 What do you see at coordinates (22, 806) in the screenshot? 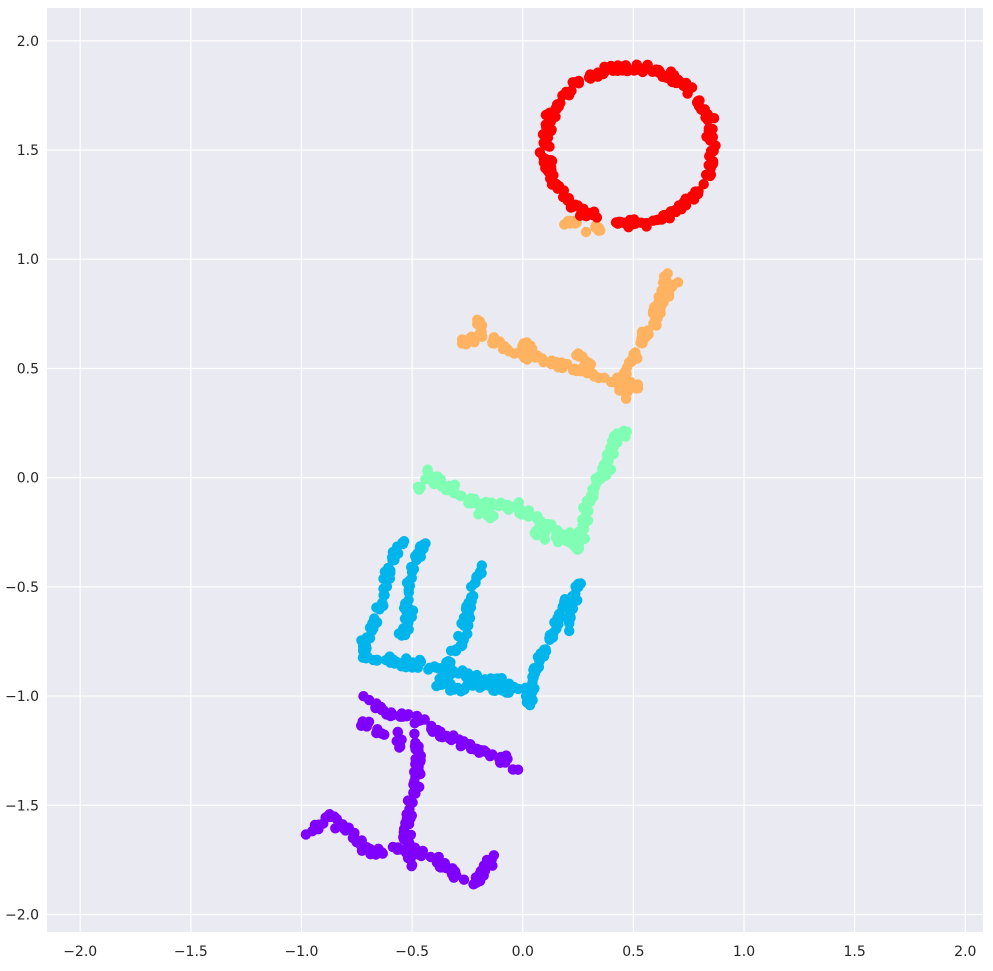
I see `y-tick-label: −1.5` at bounding box center [22, 806].